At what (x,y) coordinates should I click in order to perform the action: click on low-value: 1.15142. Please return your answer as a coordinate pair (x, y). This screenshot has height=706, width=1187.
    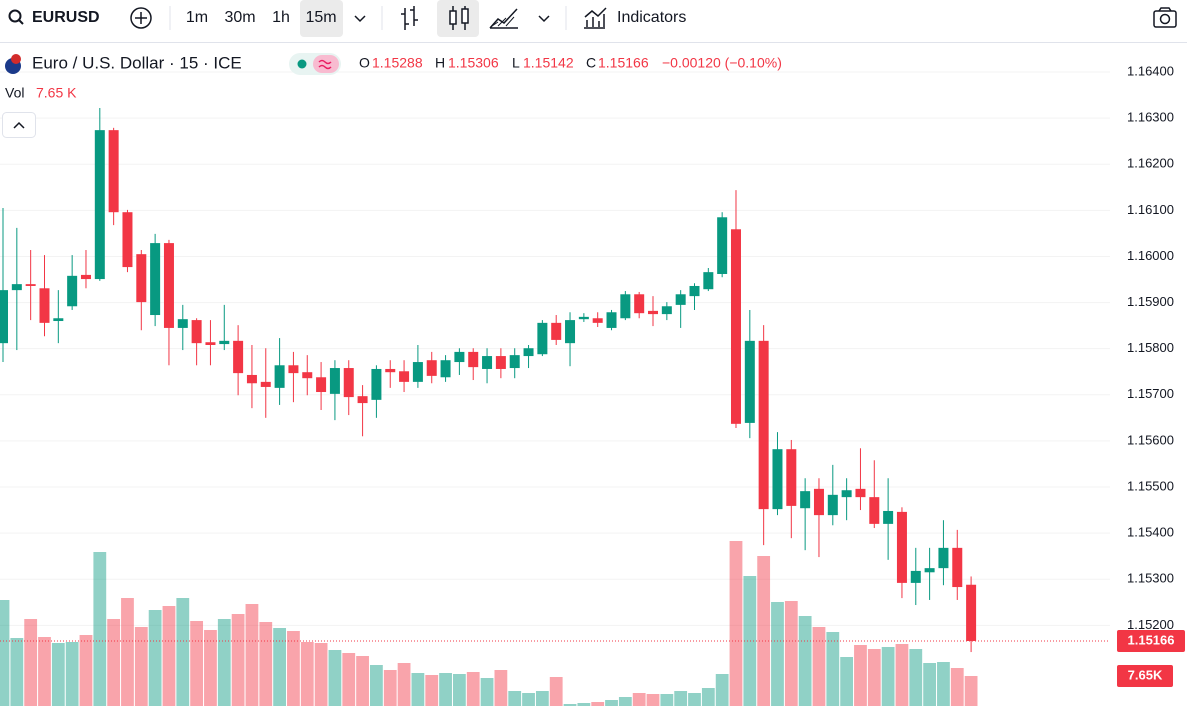
    Looking at the image, I should click on (548, 63).